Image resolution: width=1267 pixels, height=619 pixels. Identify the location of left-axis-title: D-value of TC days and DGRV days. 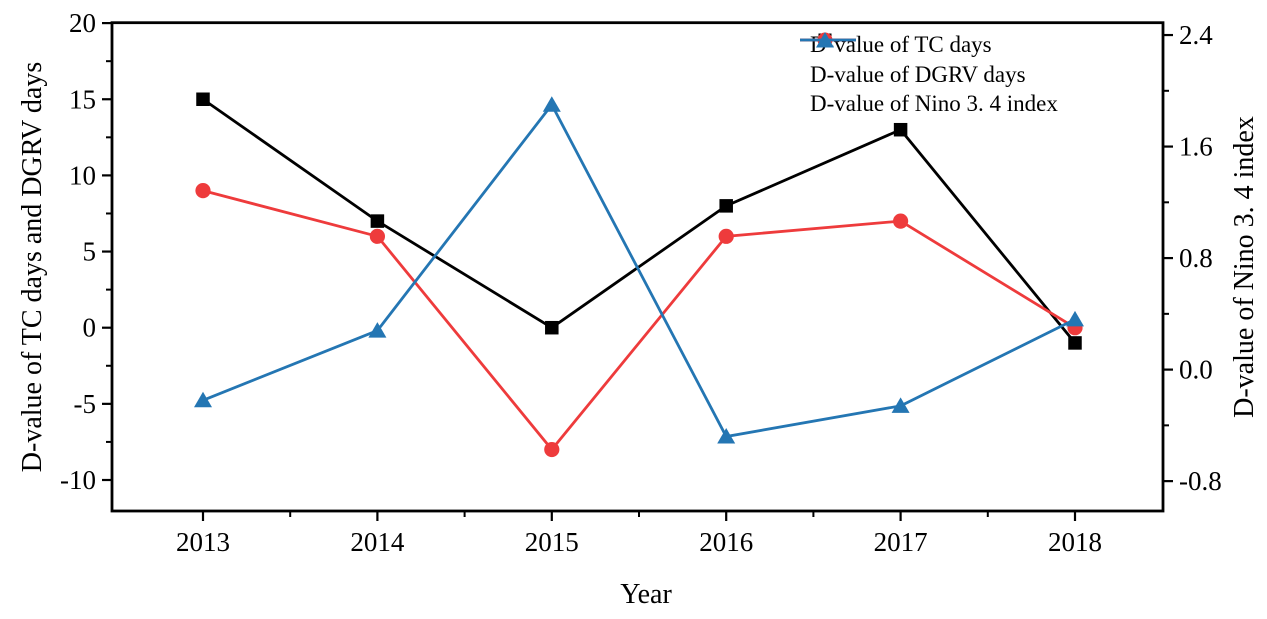
(32, 267).